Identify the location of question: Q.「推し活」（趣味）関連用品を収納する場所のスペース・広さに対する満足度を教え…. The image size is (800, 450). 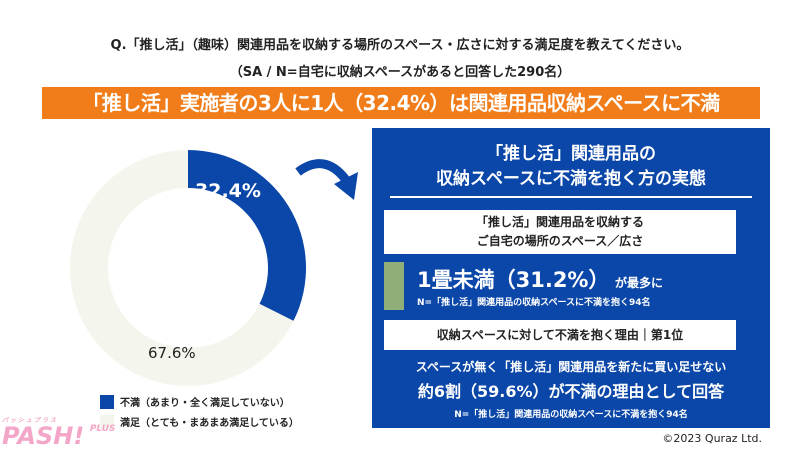
(400, 45).